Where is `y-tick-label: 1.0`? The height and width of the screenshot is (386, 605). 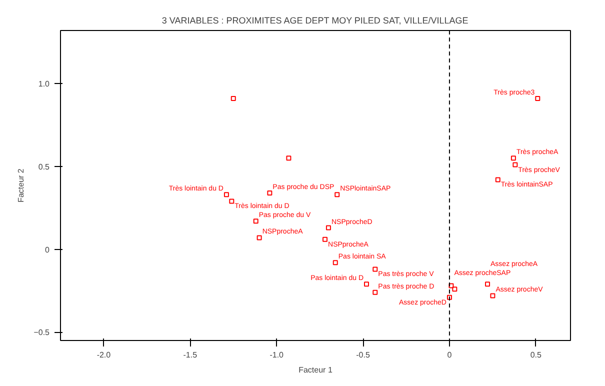 y-tick-label: 1.0 is located at coordinates (44, 84).